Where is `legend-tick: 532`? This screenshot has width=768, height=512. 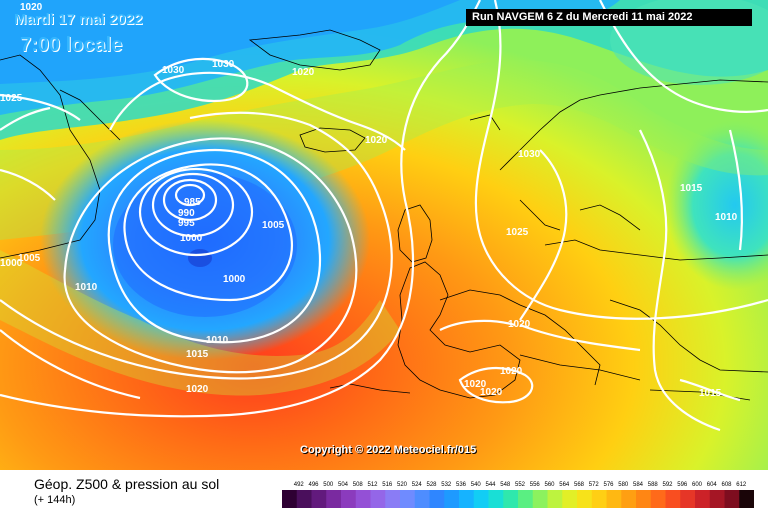 legend-tick: 532 is located at coordinates (446, 485).